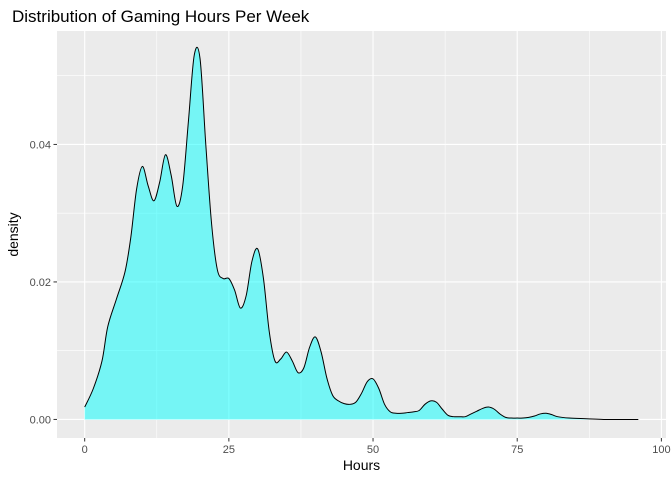  Describe the element at coordinates (40, 283) in the screenshot. I see `y-tick-label: 0.02` at that location.